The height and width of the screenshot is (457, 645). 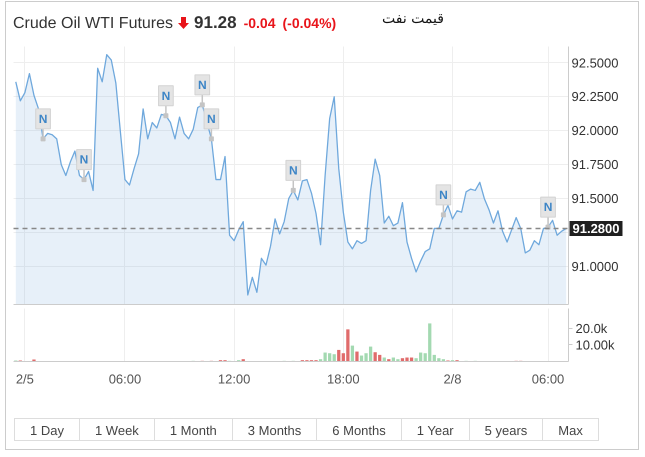 What do you see at coordinates (116, 429) in the screenshot?
I see `text: 1 Week` at bounding box center [116, 429].